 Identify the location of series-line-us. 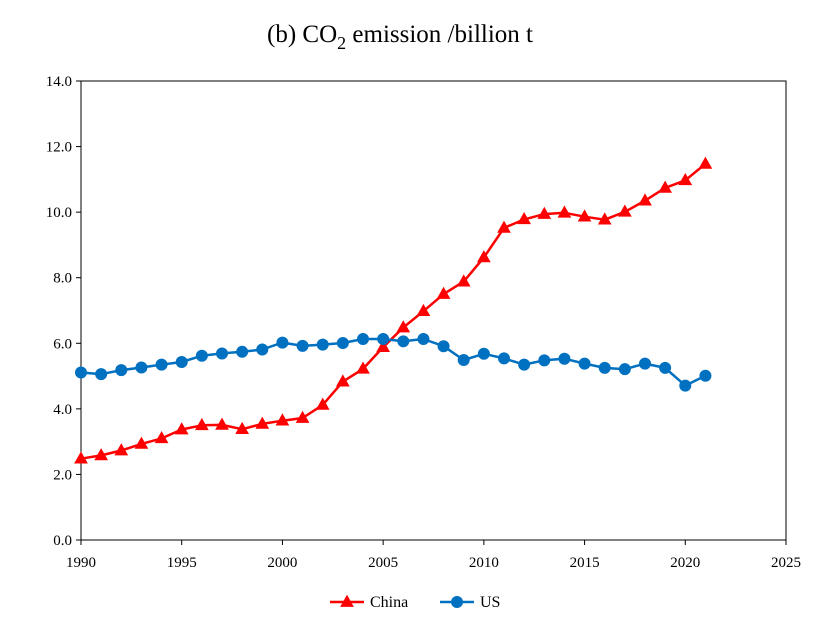
(393, 362).